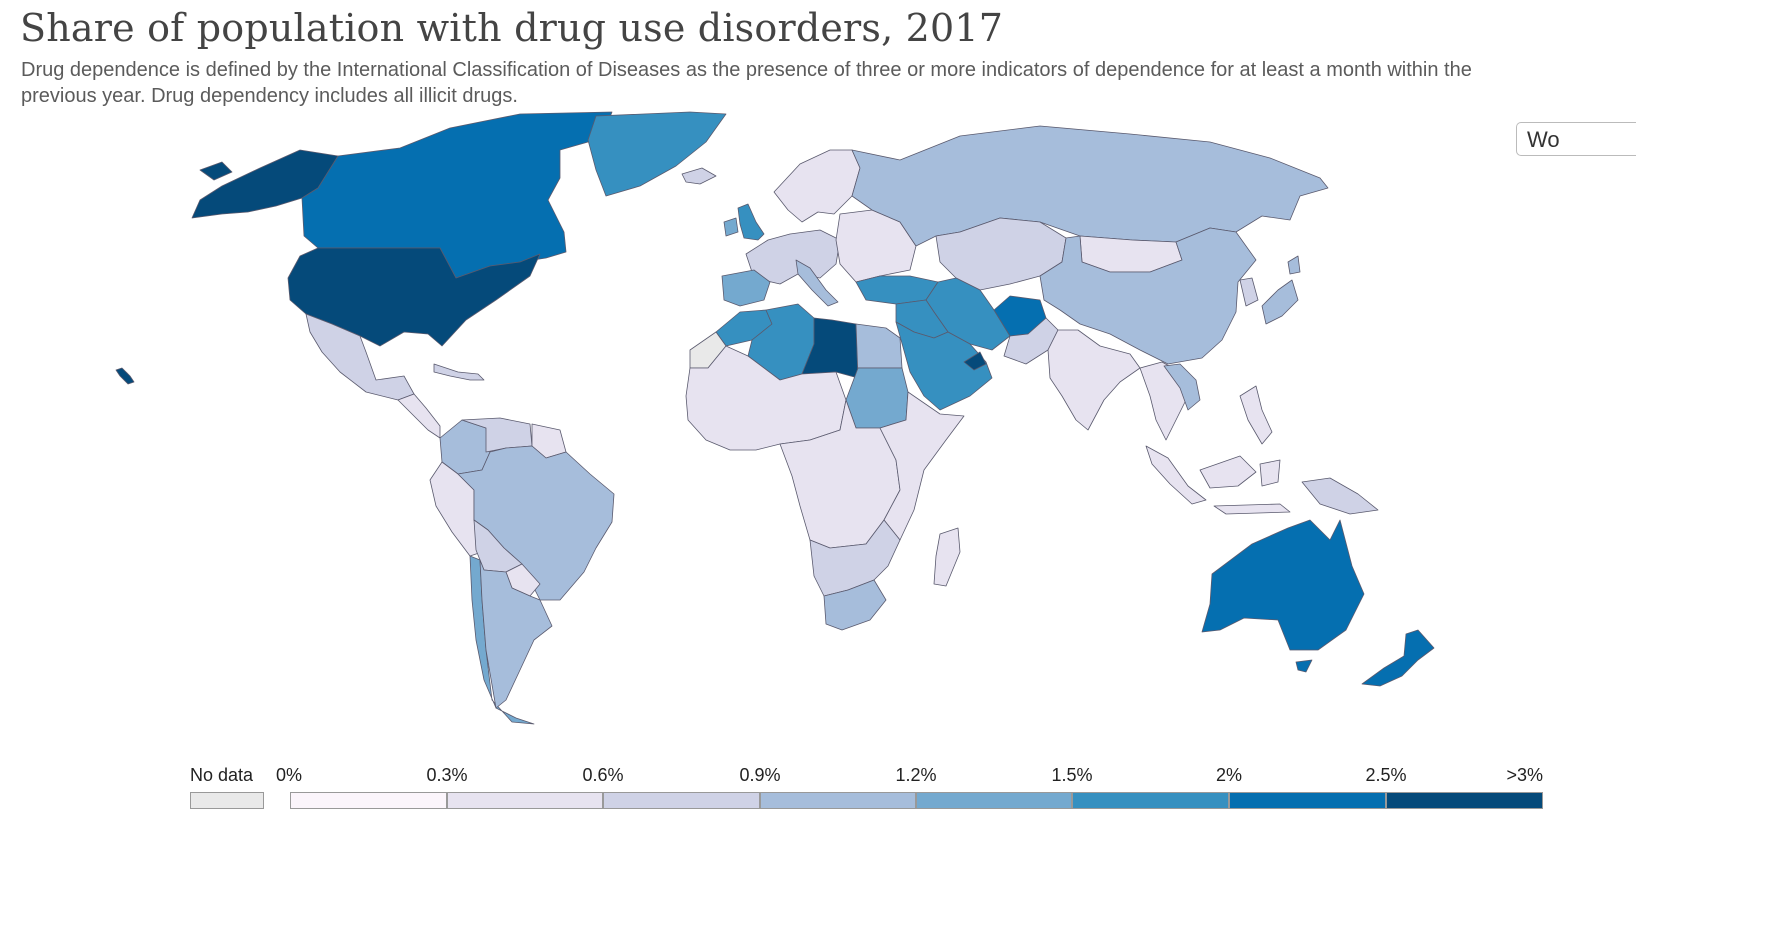  I want to click on country-canada, so click(457, 195).